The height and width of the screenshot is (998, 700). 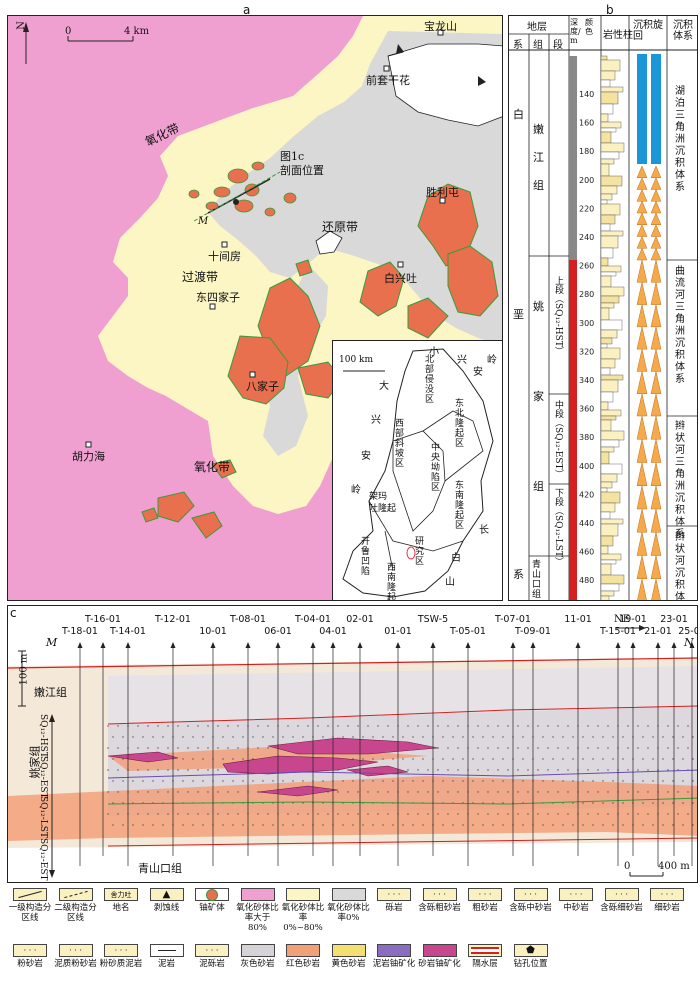 I want to click on depth-tick-label: 280, so click(x=586, y=294).